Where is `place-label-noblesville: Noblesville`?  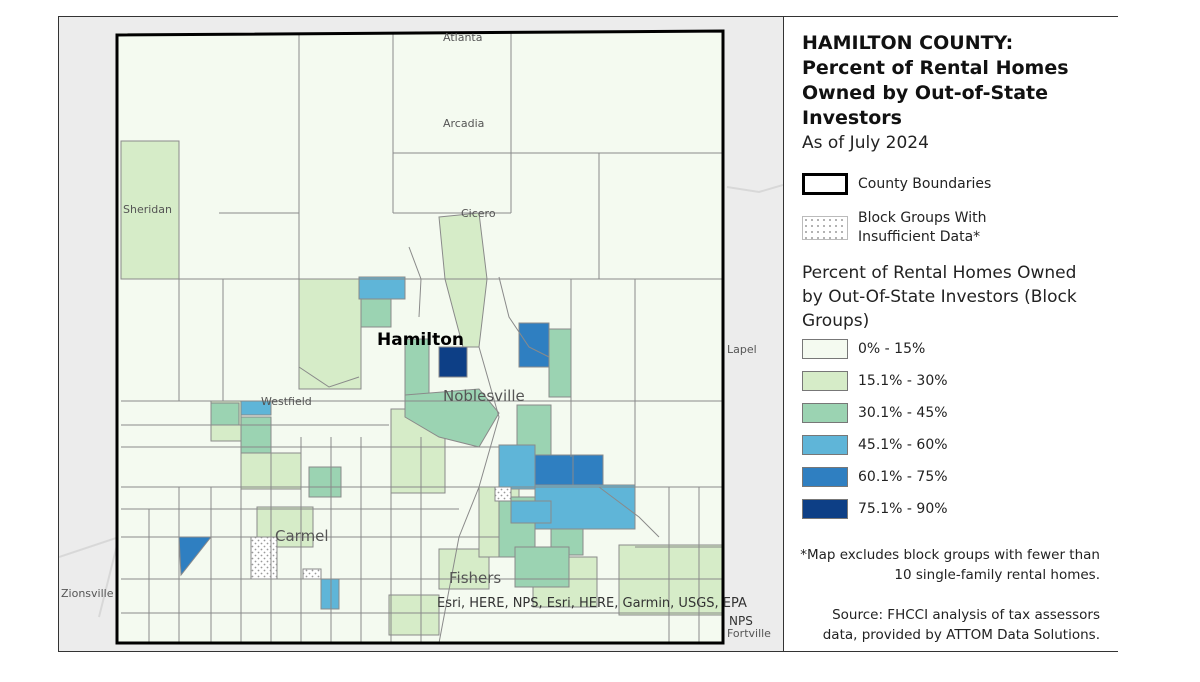 place-label-noblesville: Noblesville is located at coordinates (484, 396).